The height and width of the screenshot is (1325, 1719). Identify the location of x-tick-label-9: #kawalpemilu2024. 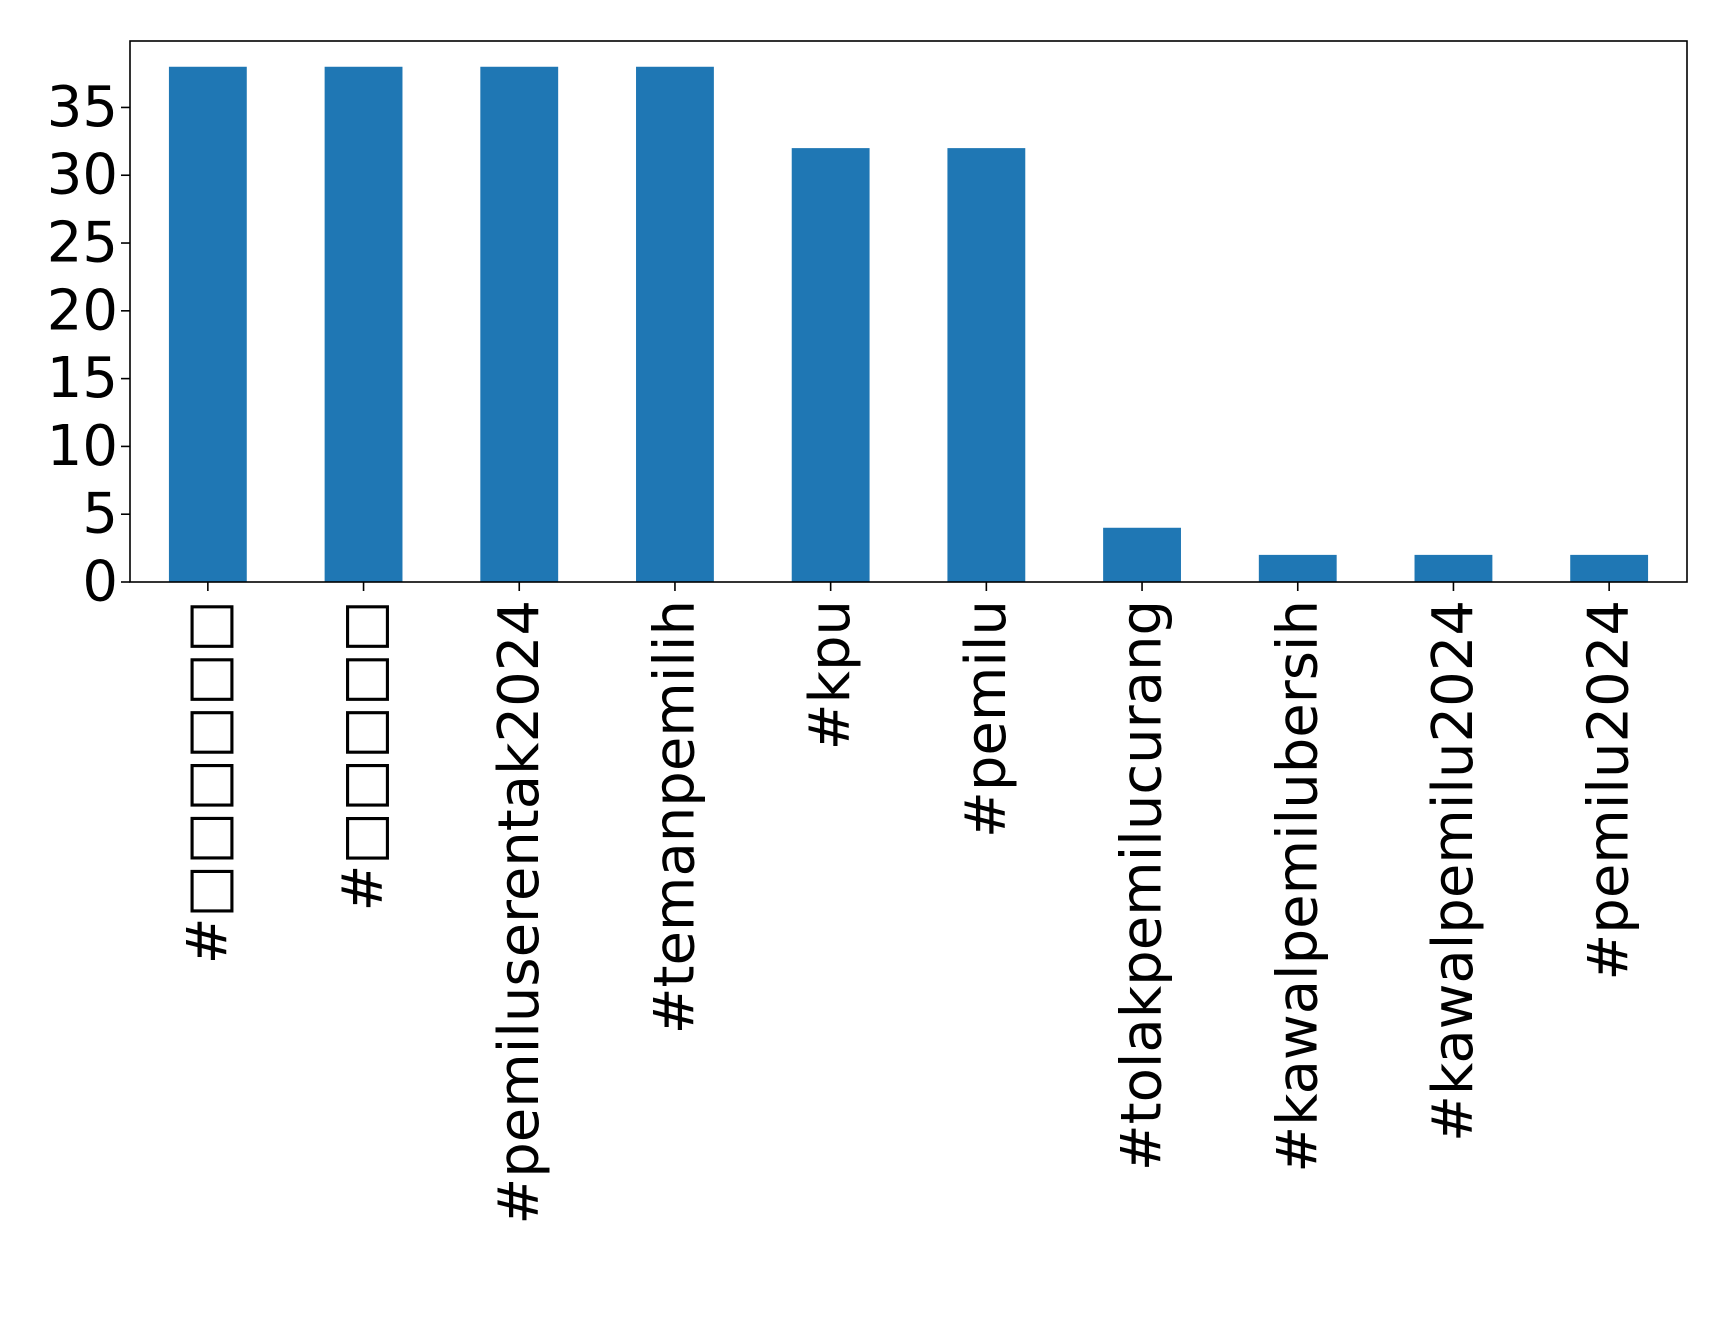
(1453, 871).